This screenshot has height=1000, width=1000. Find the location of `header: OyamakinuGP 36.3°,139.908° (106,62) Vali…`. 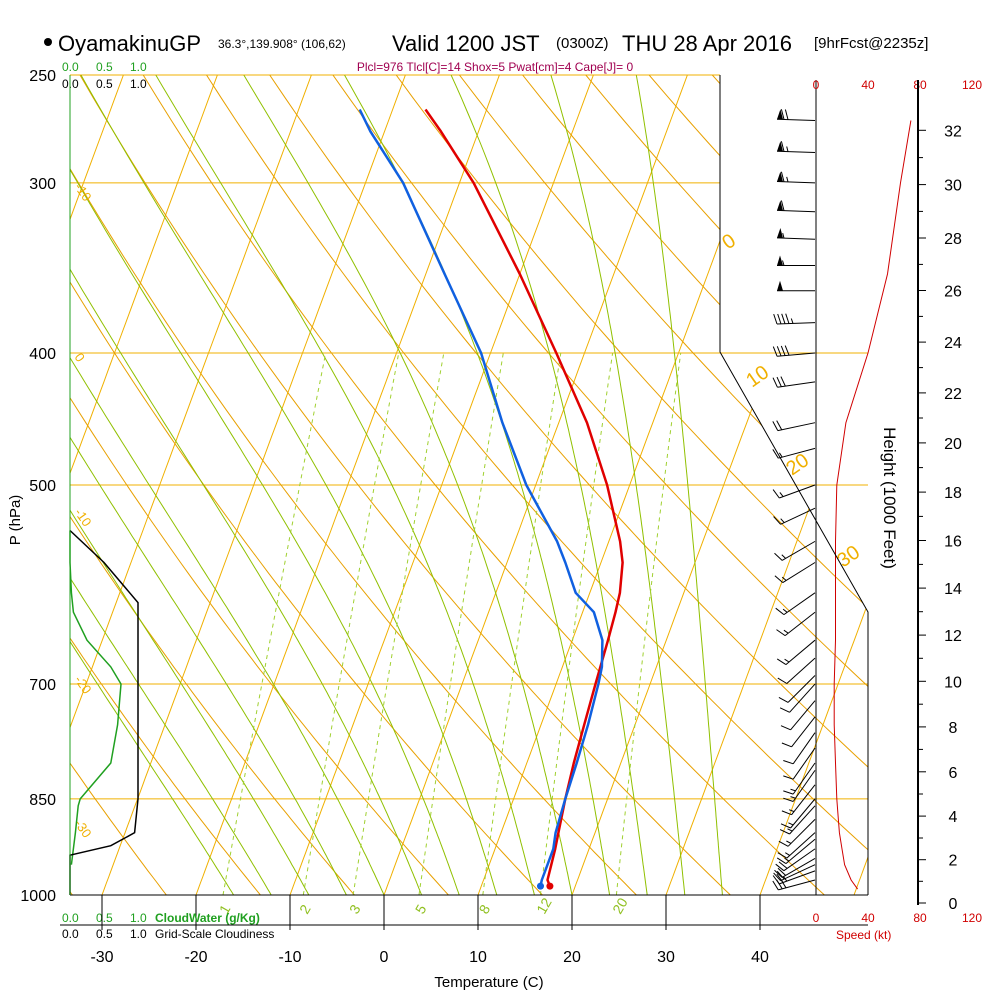

header: OyamakinuGP 36.3°,139.908° (106,62) Vali… is located at coordinates (486, 52).